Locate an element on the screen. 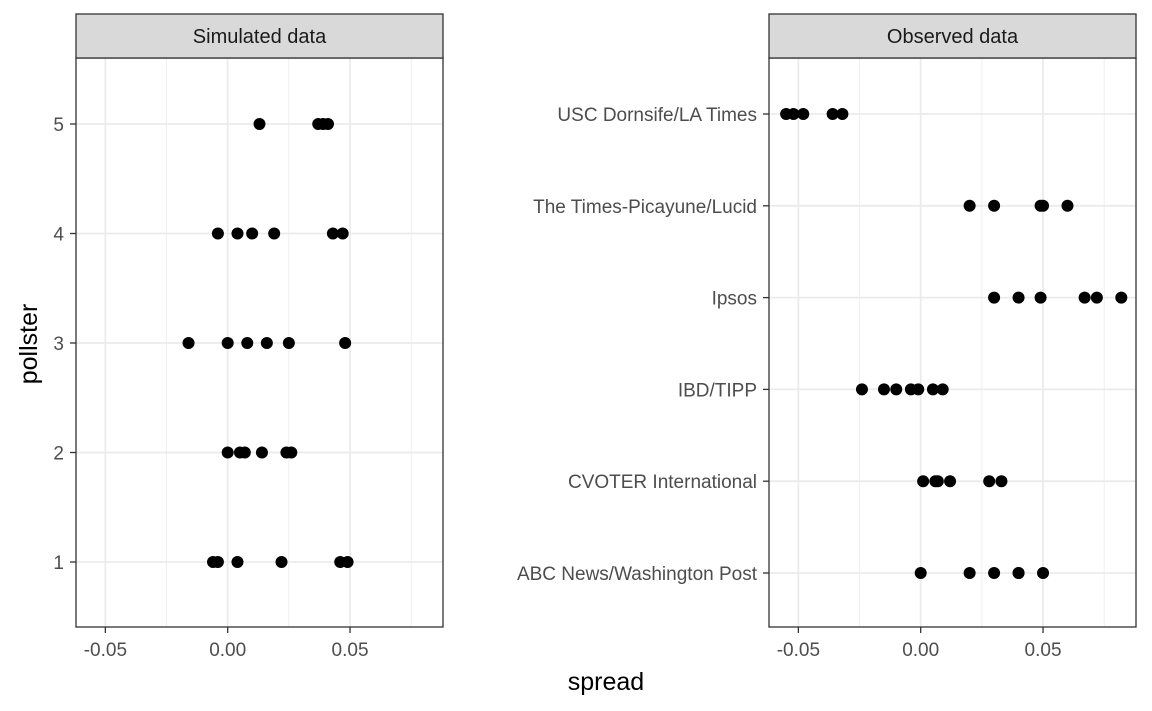  y-tick-label: IBD/TIPP is located at coordinates (717, 390).